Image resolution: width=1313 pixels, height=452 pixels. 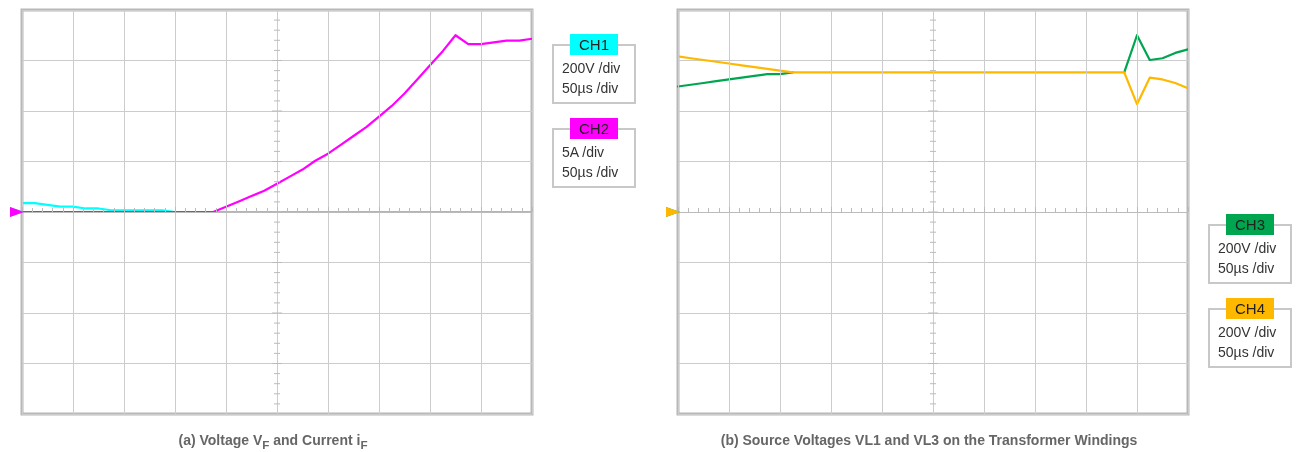 I want to click on text: (a) Voltage V$_{F}$ and Current i$_{F}$, so click(x=273, y=441).